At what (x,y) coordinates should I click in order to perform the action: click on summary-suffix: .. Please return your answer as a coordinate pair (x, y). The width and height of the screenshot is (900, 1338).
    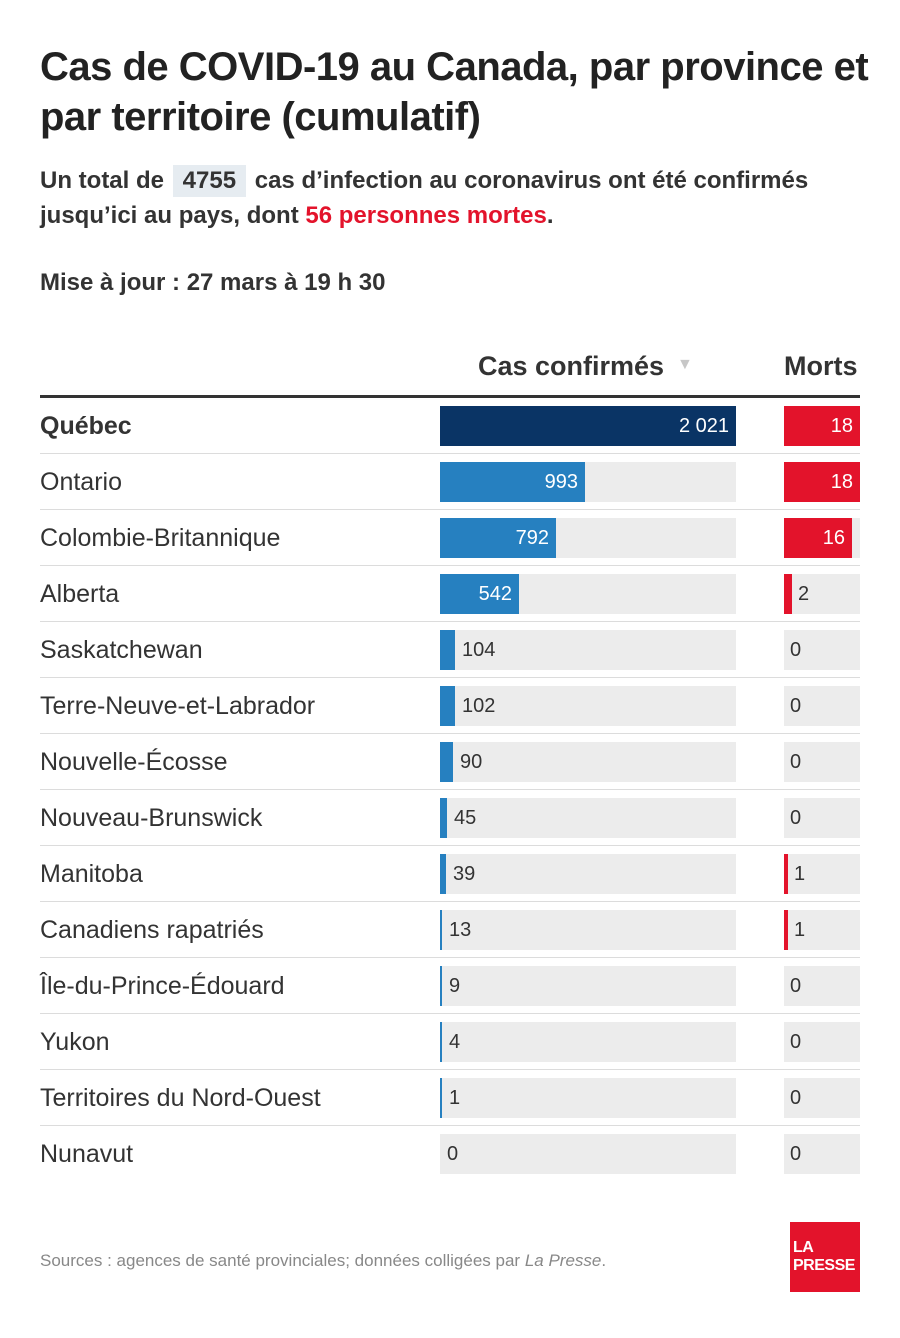
    Looking at the image, I should click on (550, 215).